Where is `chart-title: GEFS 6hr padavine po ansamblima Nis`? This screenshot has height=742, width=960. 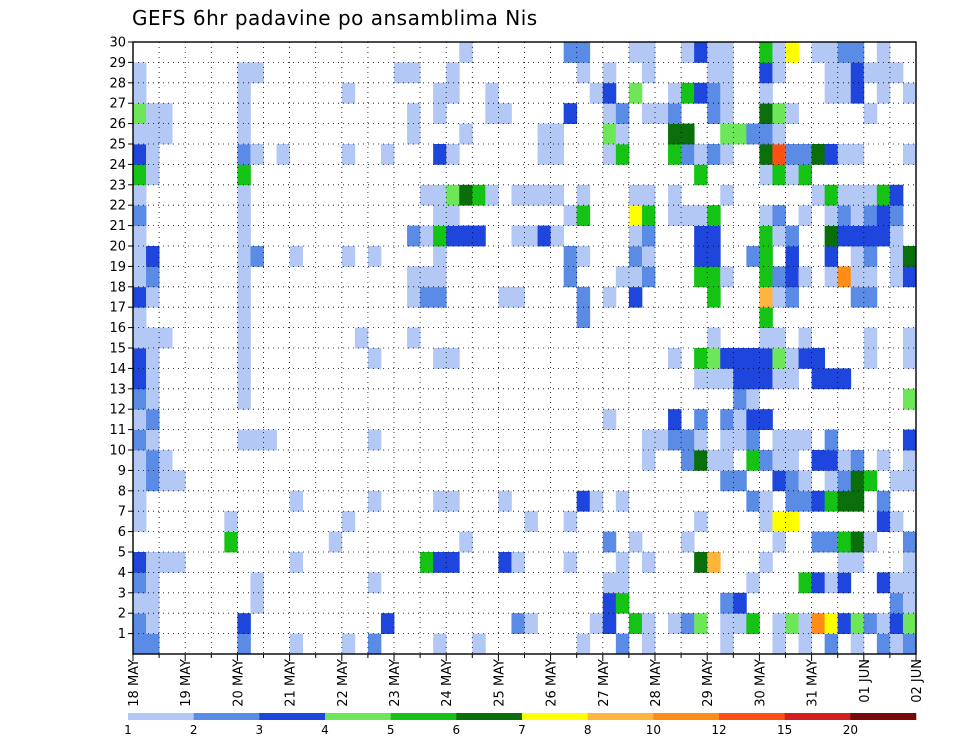
chart-title: GEFS 6hr padavine po ansamblima Nis is located at coordinates (335, 18).